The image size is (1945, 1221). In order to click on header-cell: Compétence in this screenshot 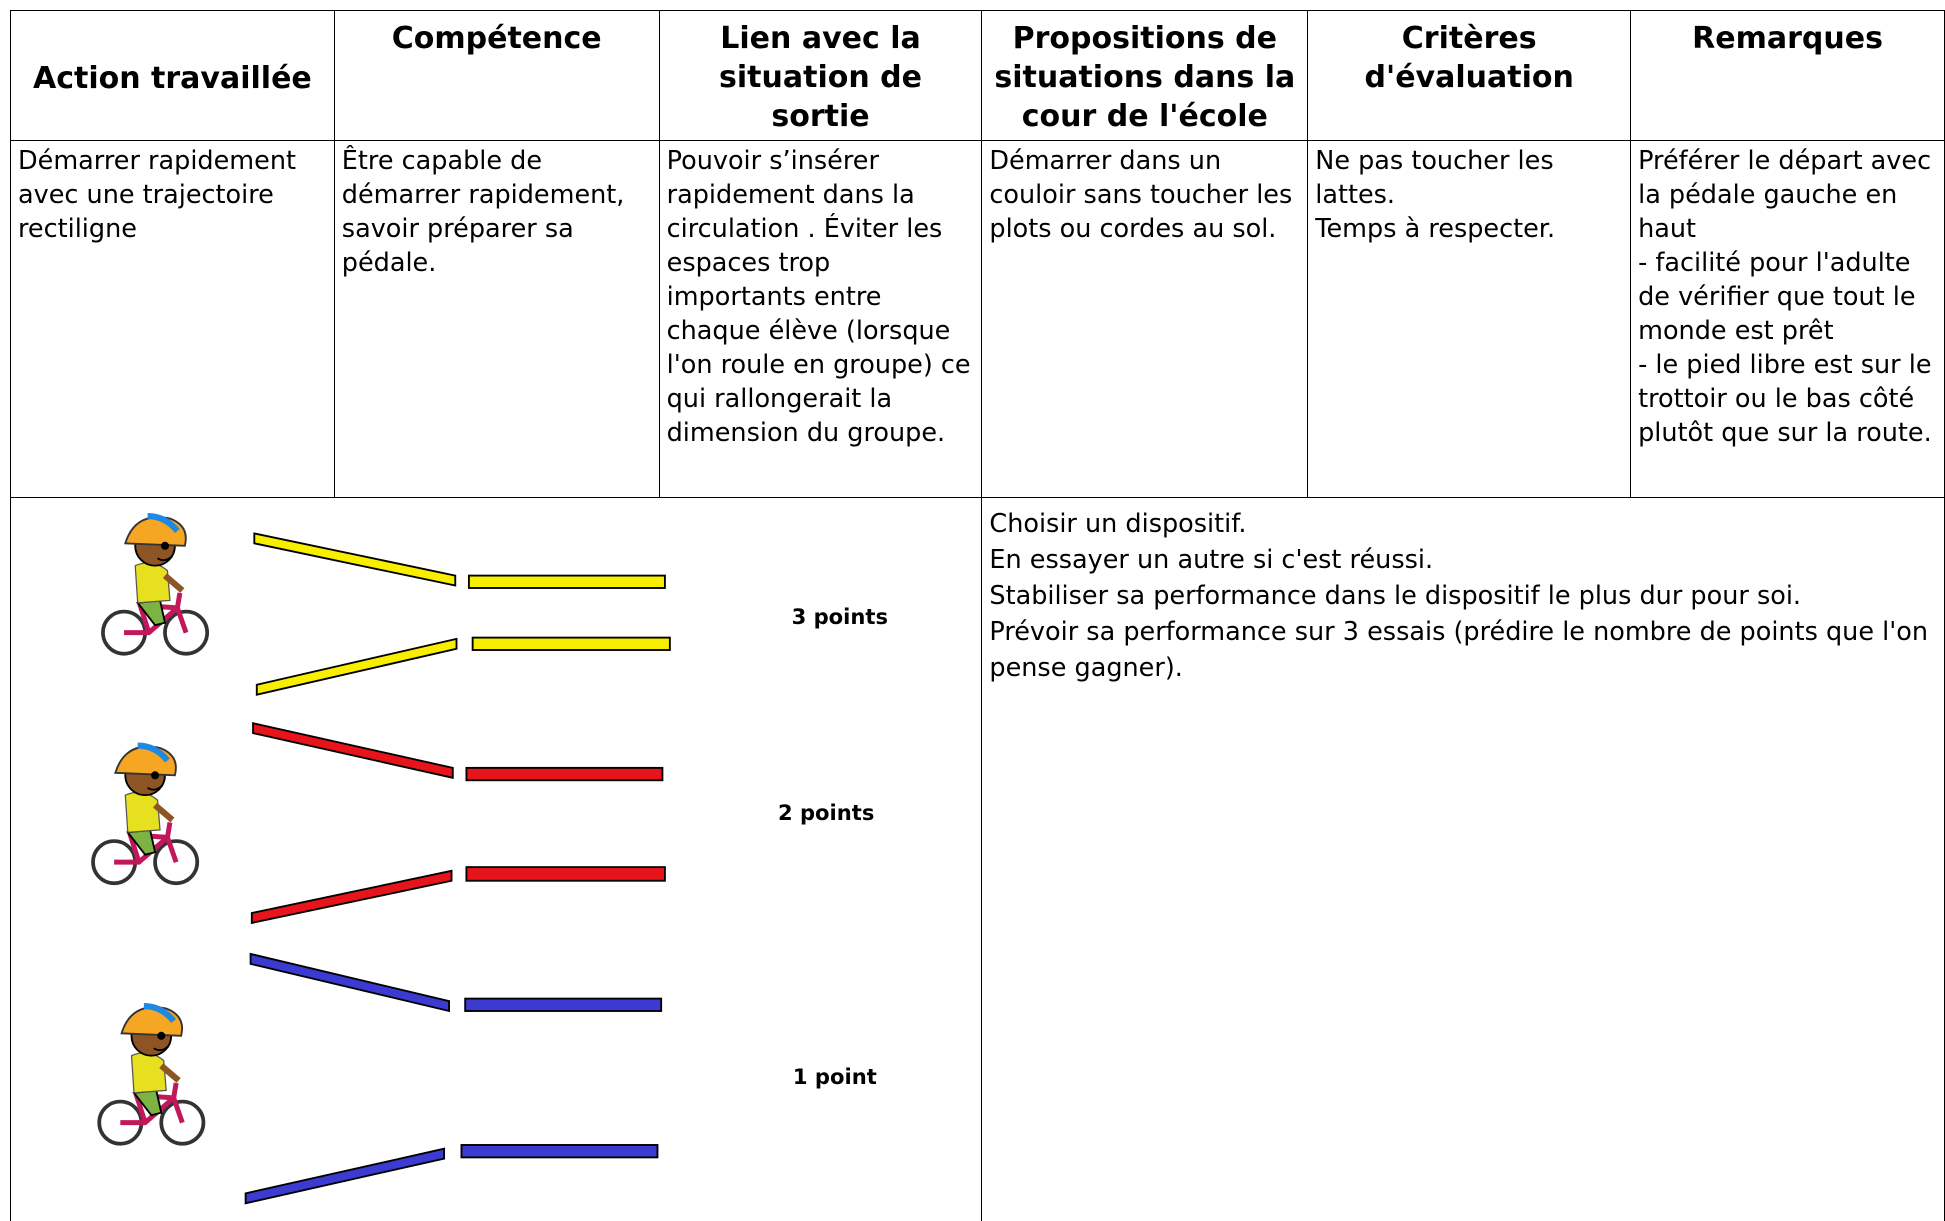, I will do `click(496, 76)`.